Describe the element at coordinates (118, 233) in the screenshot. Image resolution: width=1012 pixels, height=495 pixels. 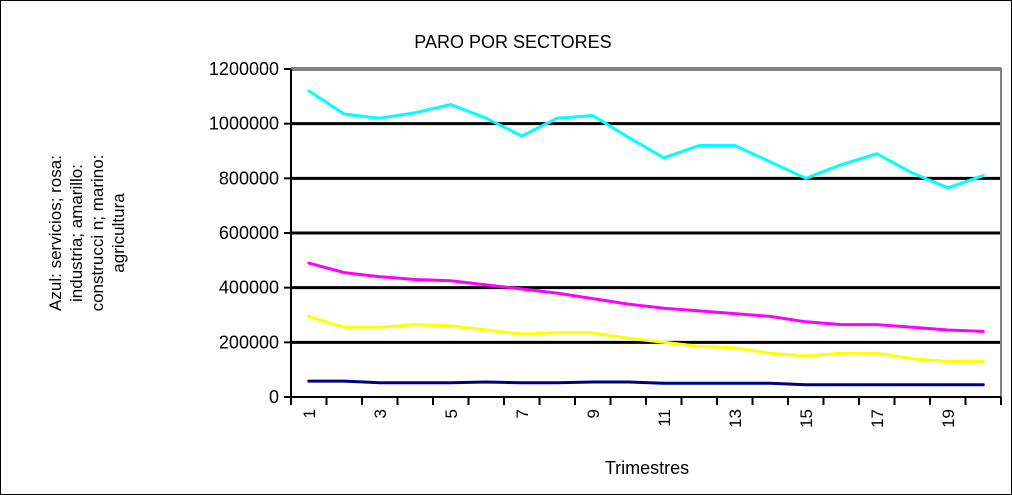
I see `y-axis-label-line-4: agricultura` at that location.